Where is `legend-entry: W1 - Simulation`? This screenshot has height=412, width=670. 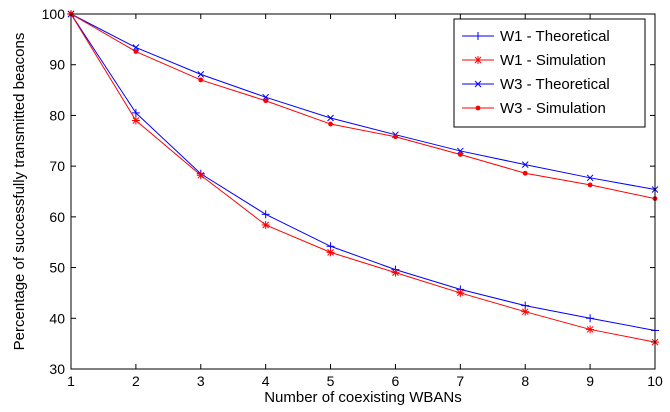
legend-entry: W1 - Simulation is located at coordinates (534, 60).